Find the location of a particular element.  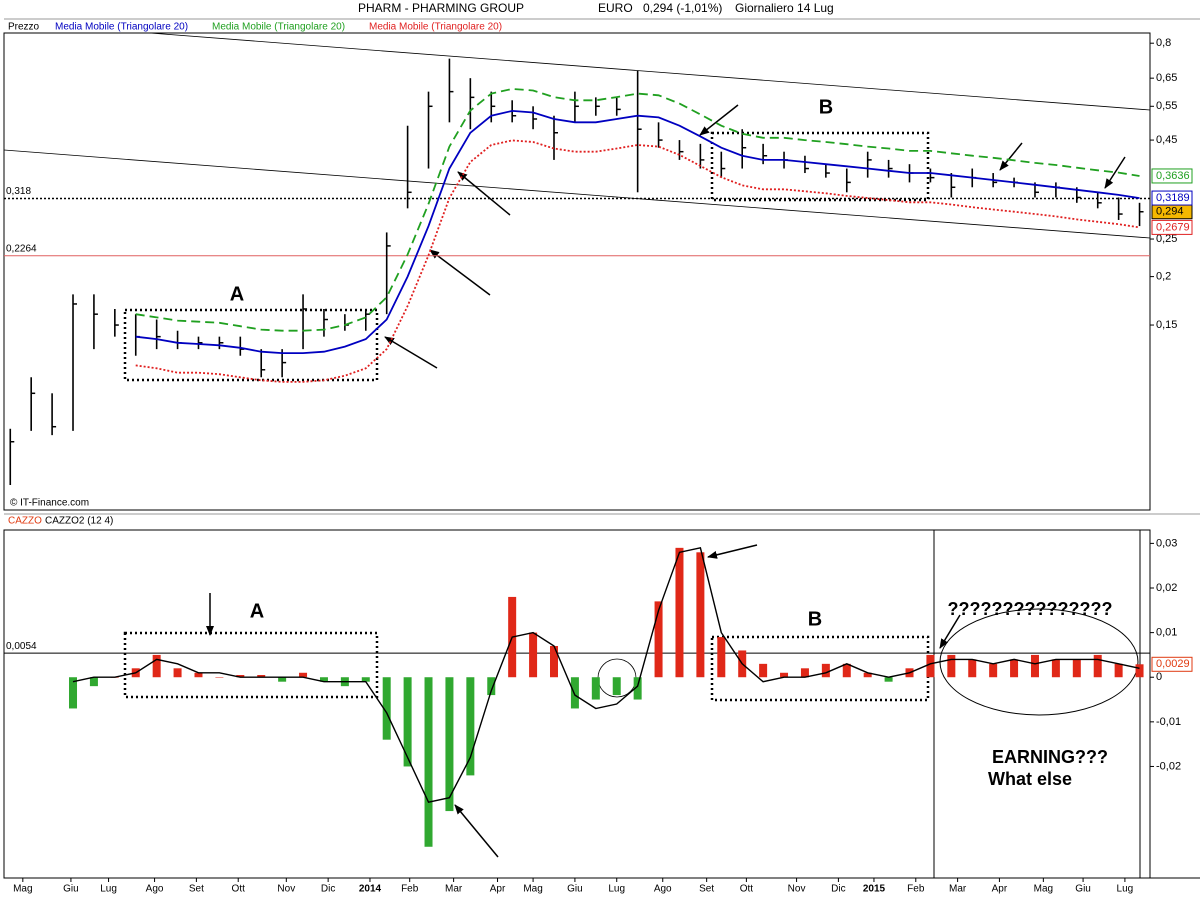

y-tick-label: 0,45 is located at coordinates (1166, 140).